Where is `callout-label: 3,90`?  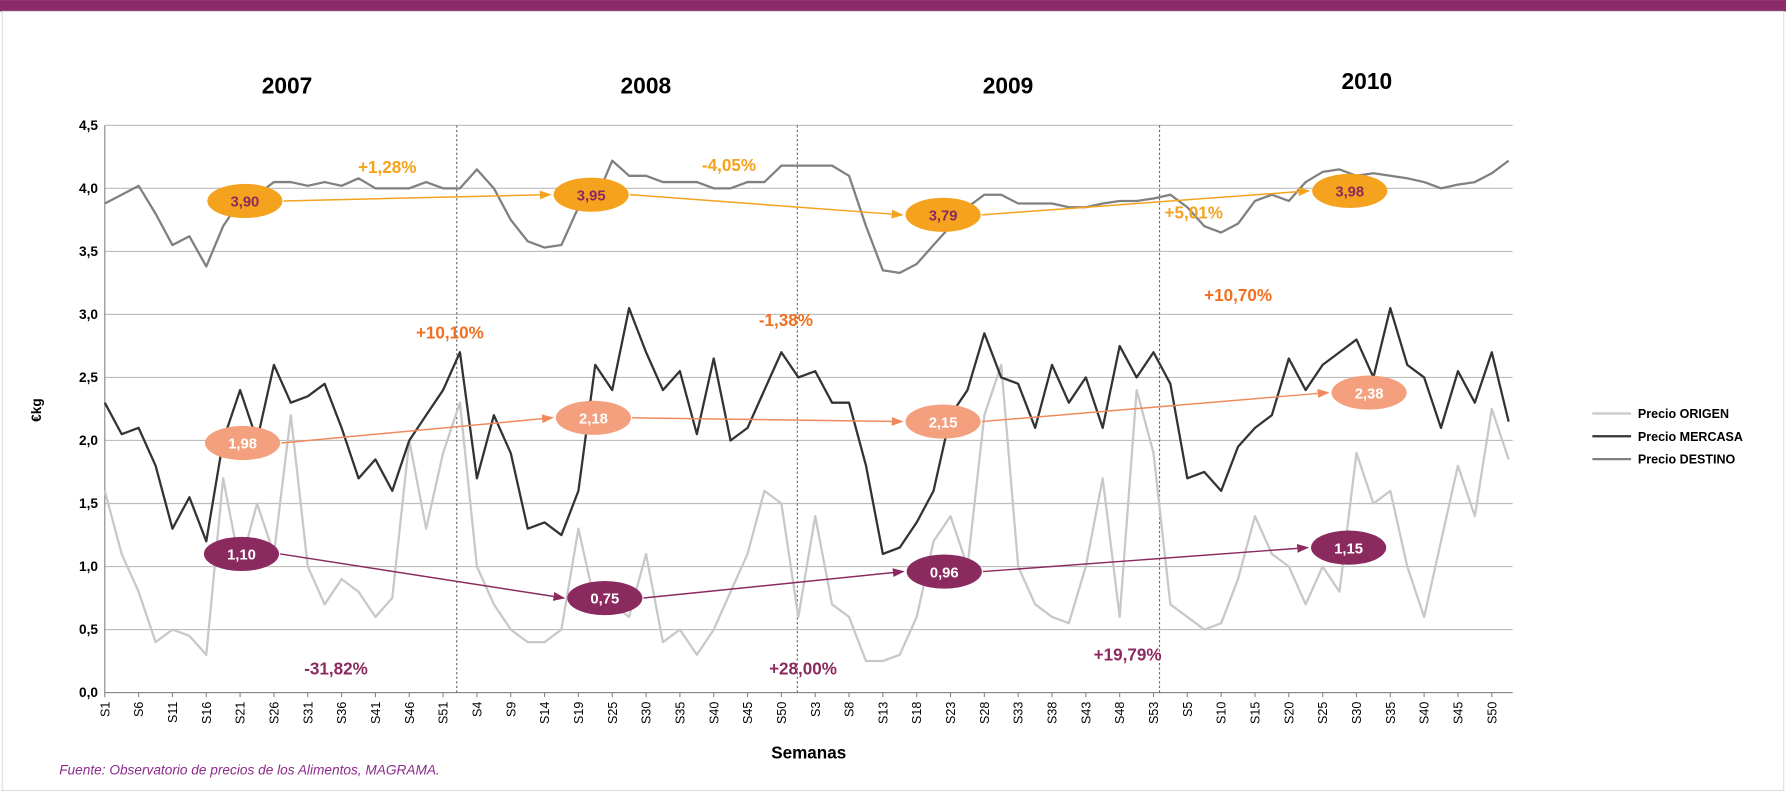 callout-label: 3,90 is located at coordinates (244, 203).